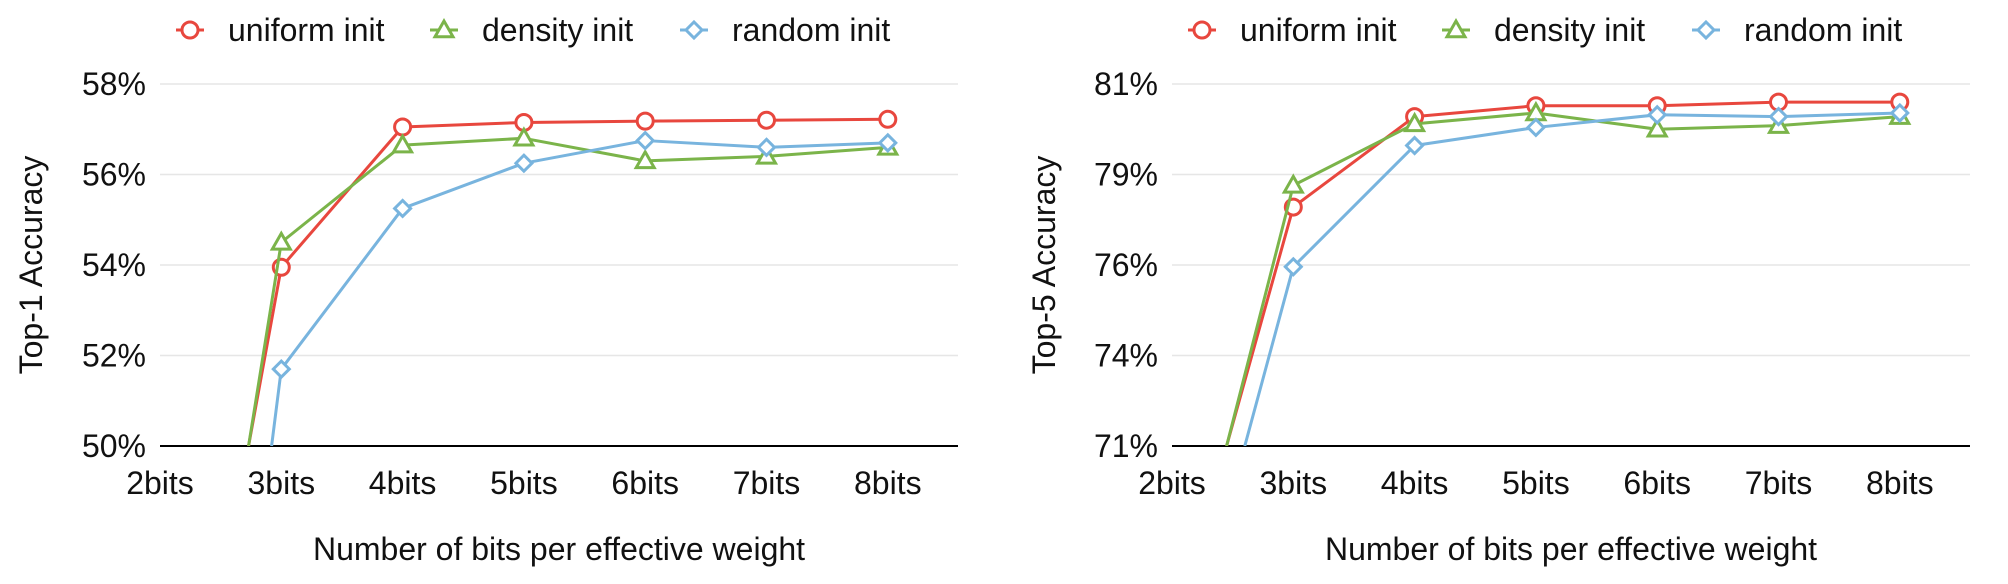  What do you see at coordinates (1126, 175) in the screenshot?
I see `y-tick-label: 79%` at bounding box center [1126, 175].